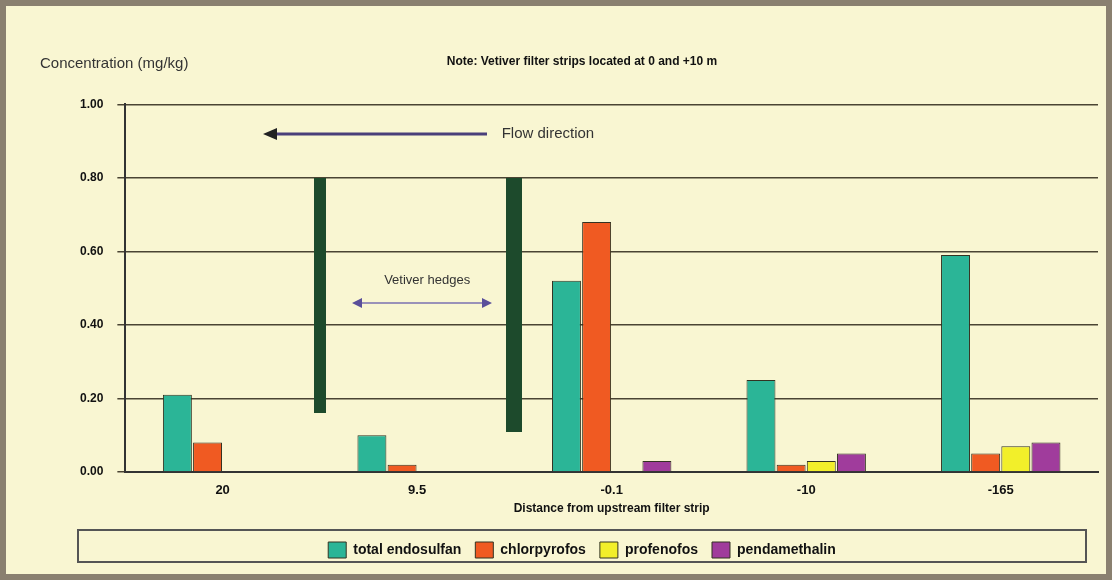 This screenshot has height=580, width=1112. What do you see at coordinates (1000, 490) in the screenshot?
I see `x-tick-label: -165` at bounding box center [1000, 490].